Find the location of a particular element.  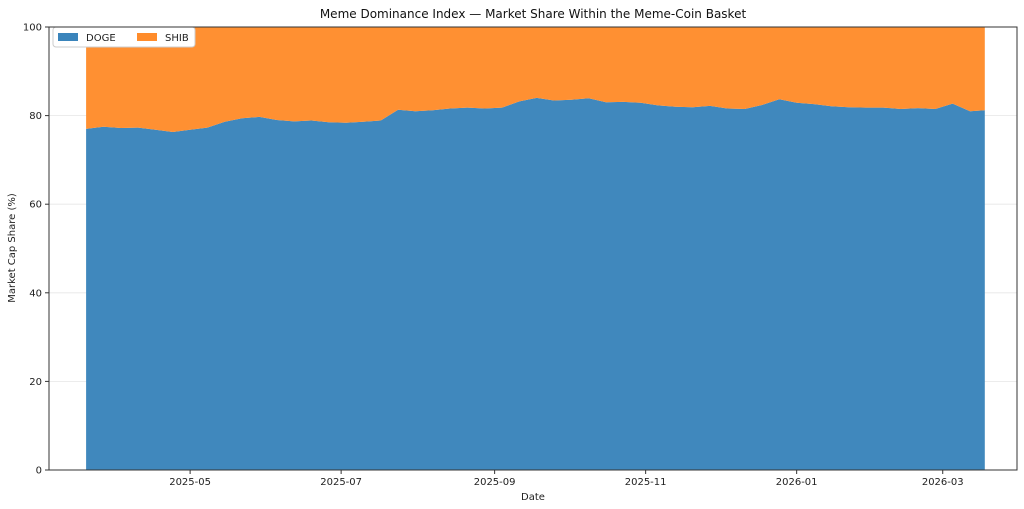

x-tick-label: 2026-01 is located at coordinates (797, 482).